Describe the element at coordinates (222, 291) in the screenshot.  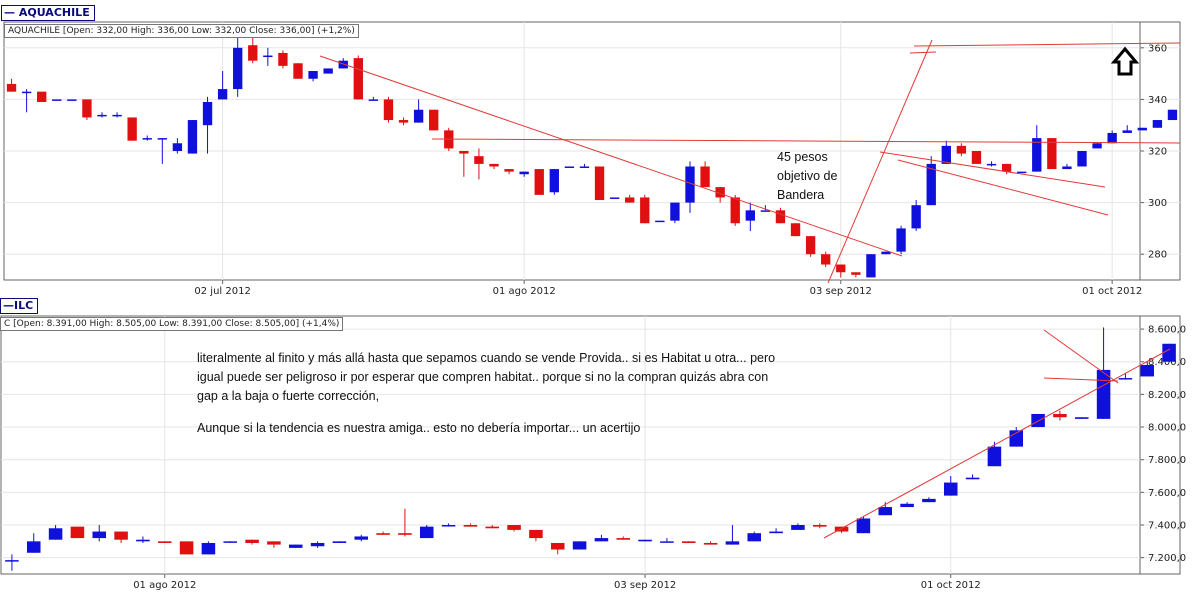
I see `top-x-tick-label: 02 jul 2012` at that location.